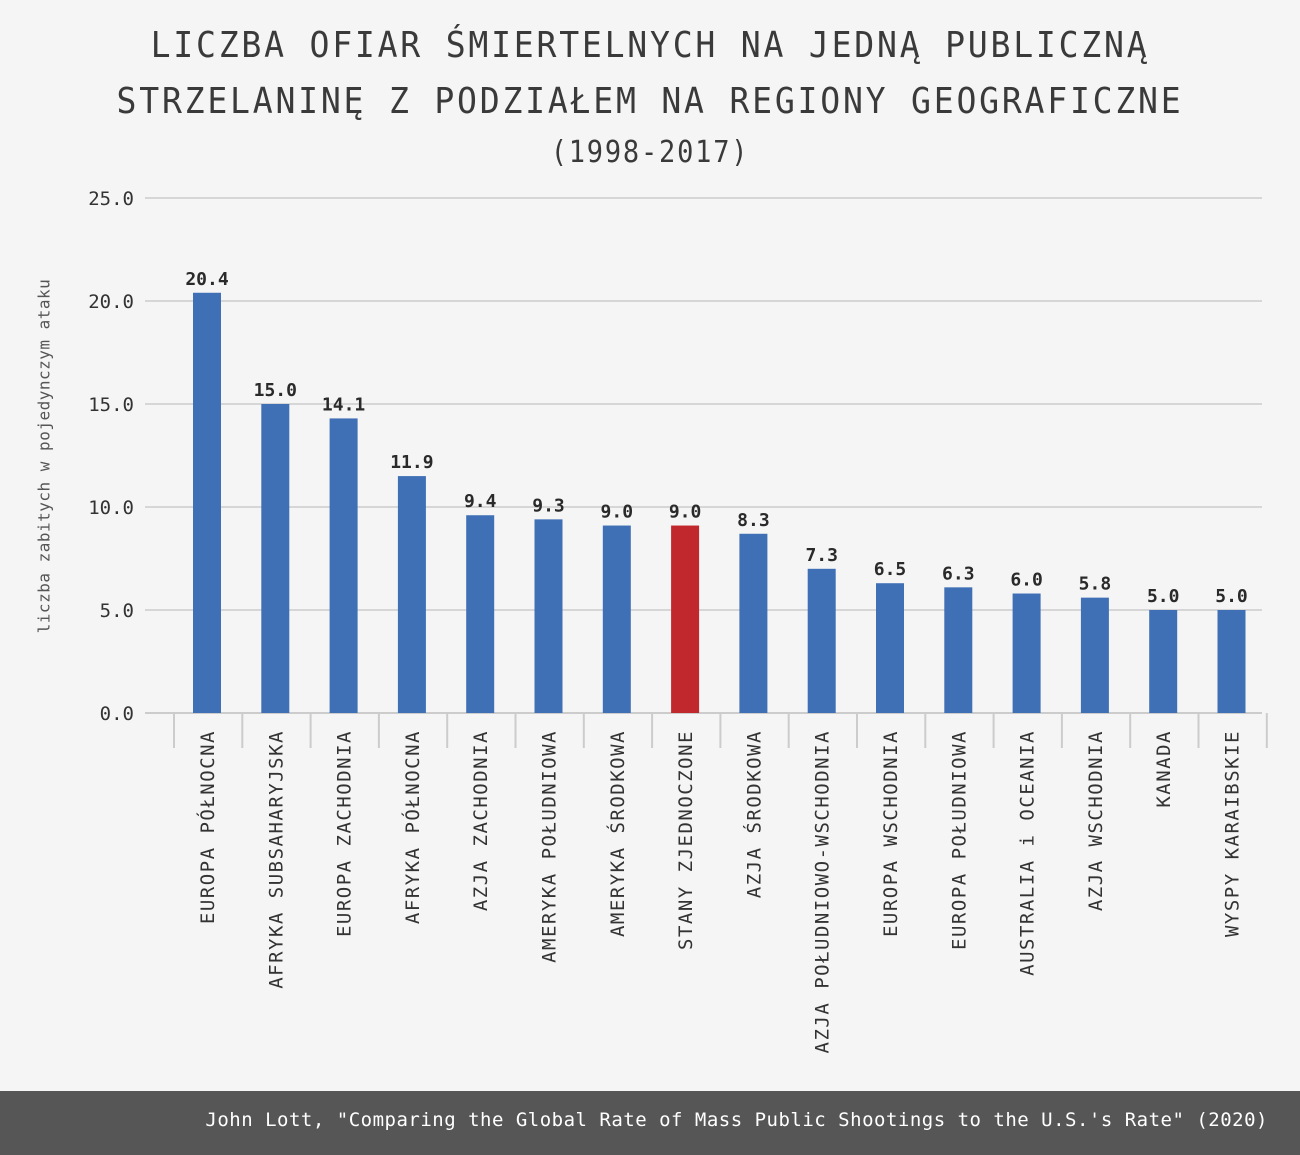 This screenshot has width=1300, height=1155. I want to click on x-tick-label: AZJA ZACHODNIA, so click(481, 820).